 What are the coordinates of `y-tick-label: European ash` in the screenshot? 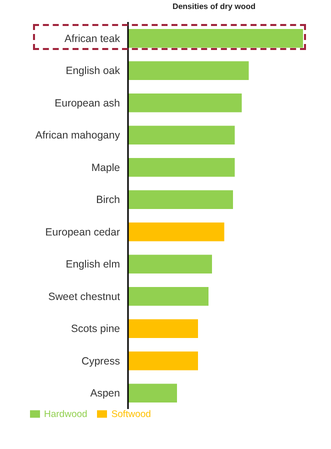 It's located at (87, 103).